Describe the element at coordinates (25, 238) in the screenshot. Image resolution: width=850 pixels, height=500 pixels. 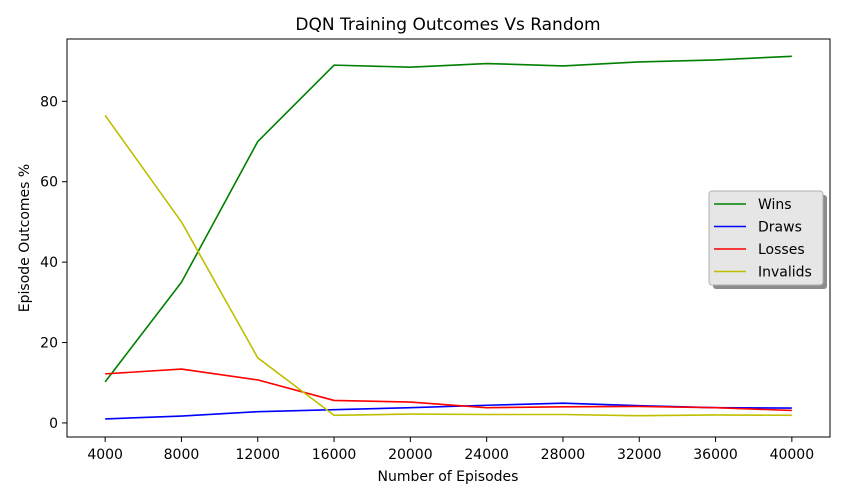
I see `y-axis-label: Episode Outcomes %` at that location.